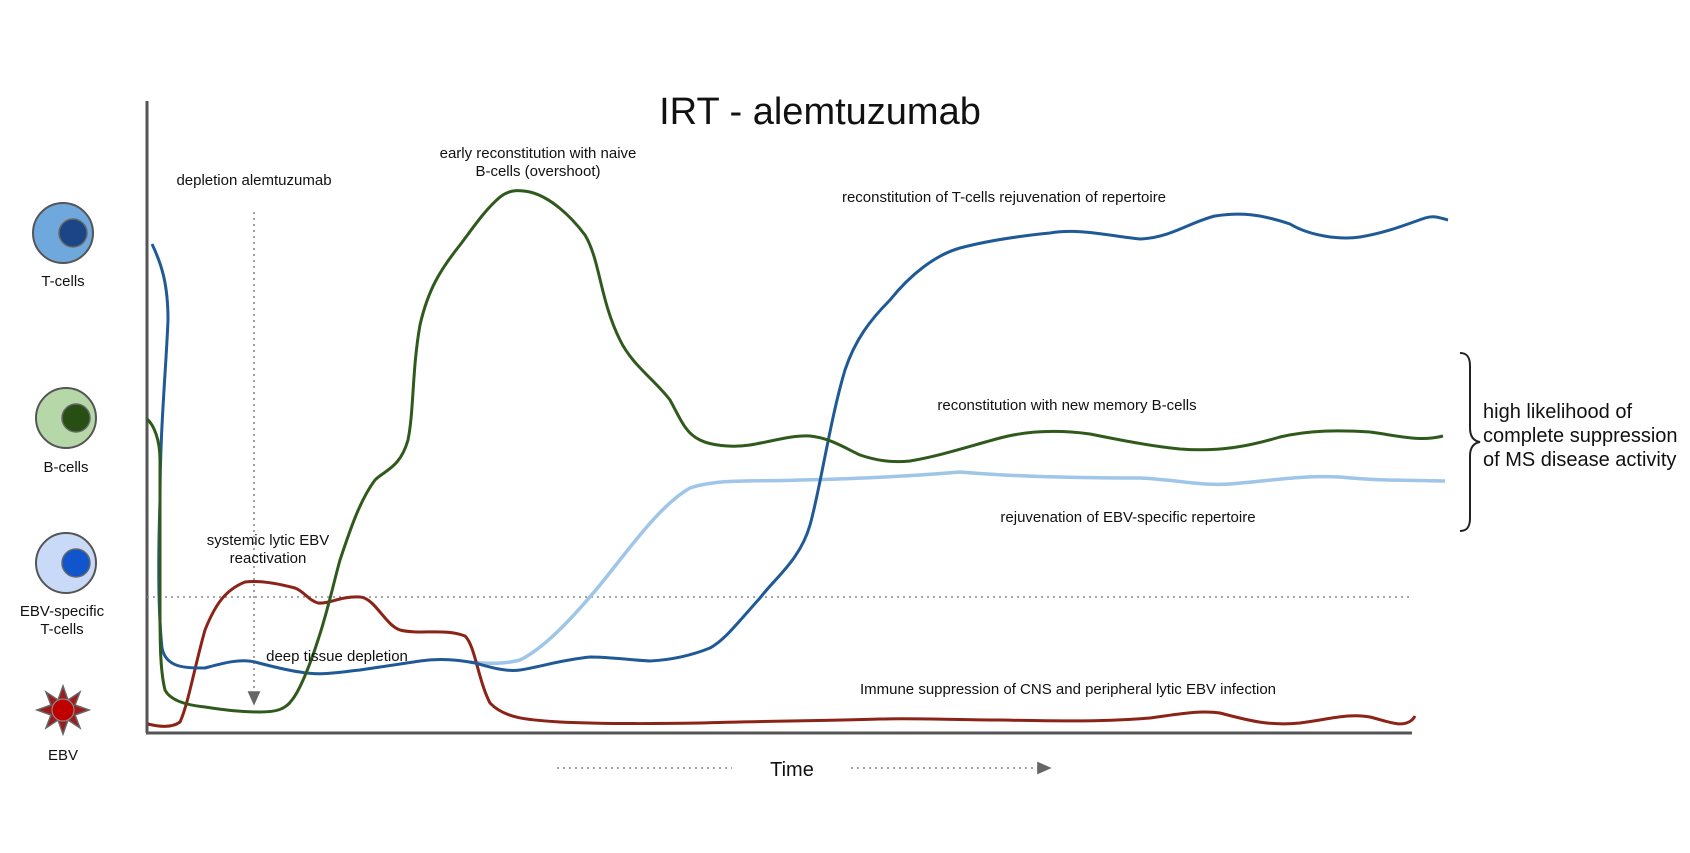 This screenshot has width=1690, height=853. I want to click on annotation-deep-tissue: deep tissue depletion, so click(337, 656).